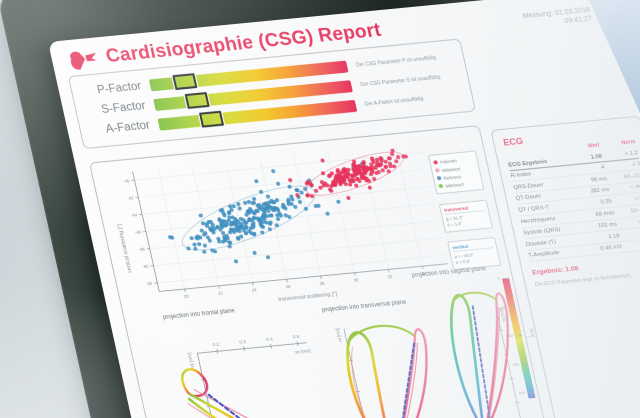  Describe the element at coordinates (544, 255) in the screenshot. I see `row-label: T-Amplitude` at that location.